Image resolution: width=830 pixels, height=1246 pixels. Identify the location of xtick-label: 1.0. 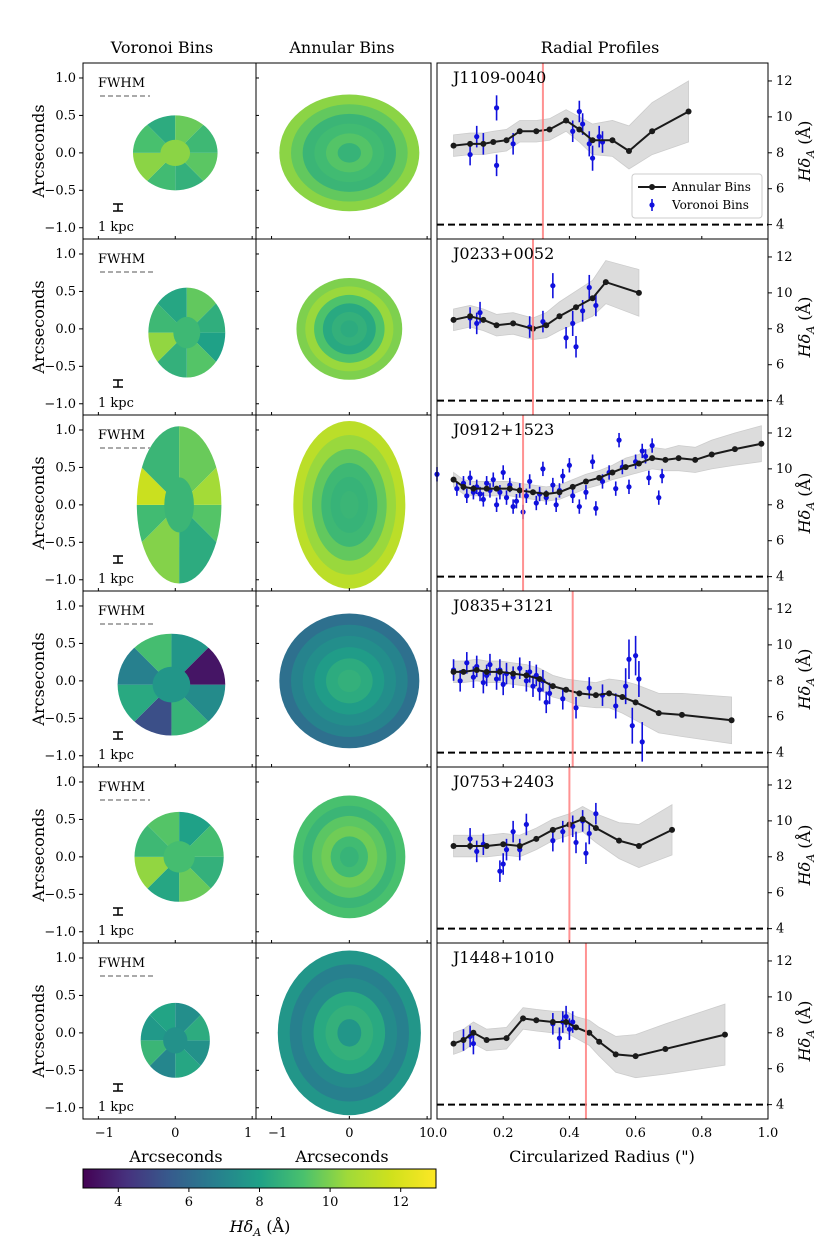
(768, 1133).